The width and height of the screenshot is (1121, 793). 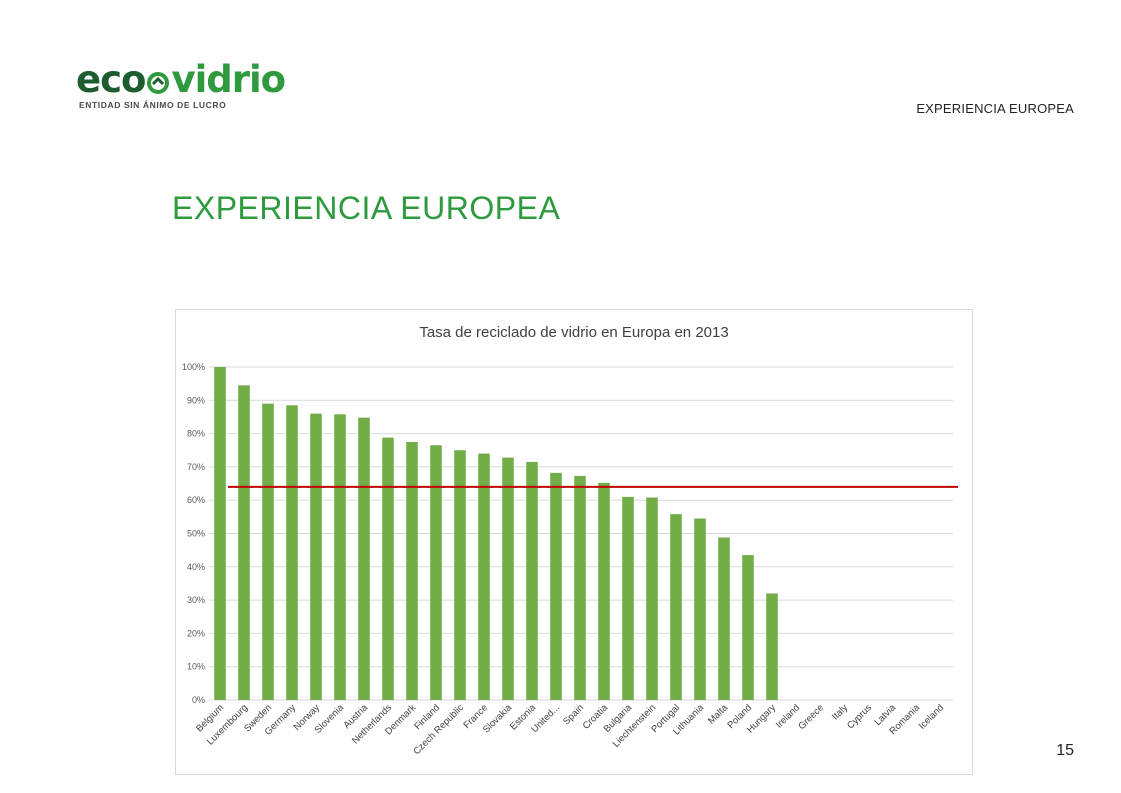 What do you see at coordinates (859, 716) in the screenshot?
I see `x-tick-label: Cyprus` at bounding box center [859, 716].